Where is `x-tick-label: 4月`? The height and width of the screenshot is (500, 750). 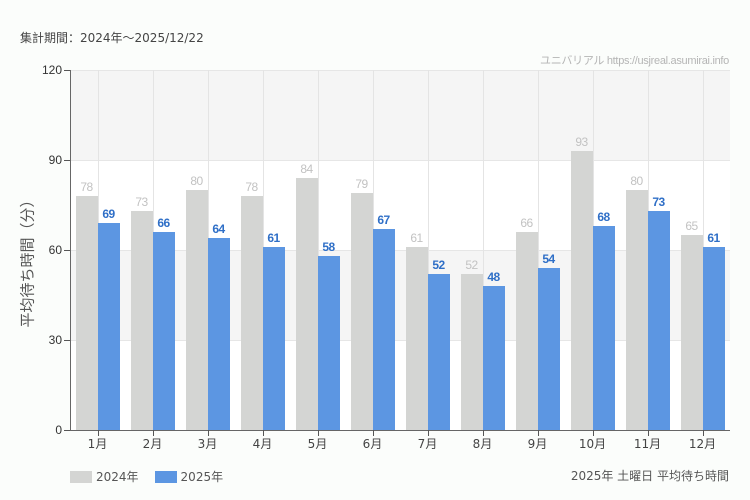
x-tick-label: 4月 is located at coordinates (262, 444).